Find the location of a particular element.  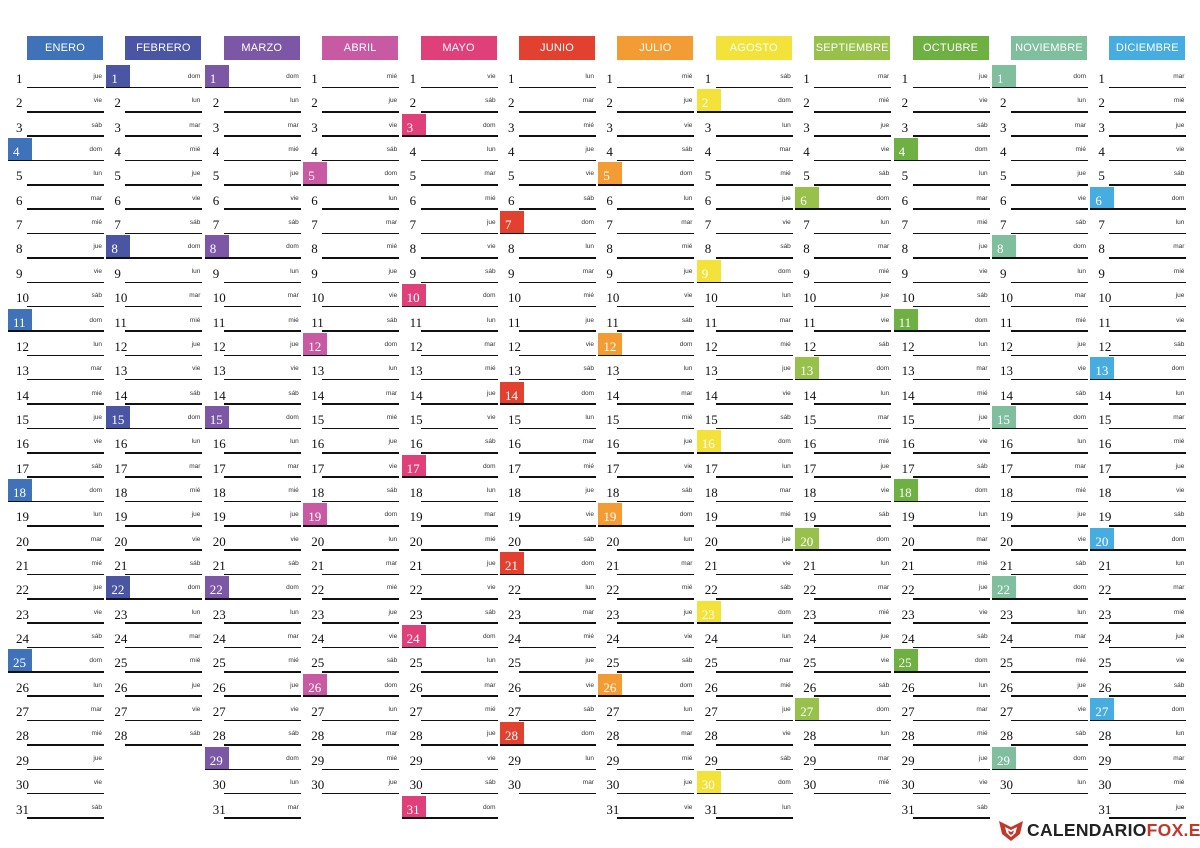

day-row: 25 mar is located at coordinates (745, 660).